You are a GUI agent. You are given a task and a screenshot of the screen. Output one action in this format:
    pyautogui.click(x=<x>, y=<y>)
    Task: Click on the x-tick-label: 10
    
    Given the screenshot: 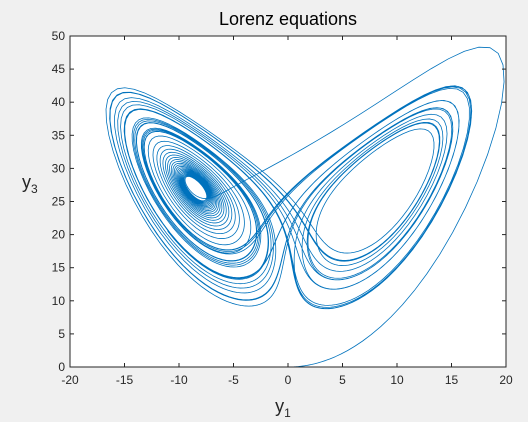 What is the action you would take?
    pyautogui.click(x=397, y=380)
    